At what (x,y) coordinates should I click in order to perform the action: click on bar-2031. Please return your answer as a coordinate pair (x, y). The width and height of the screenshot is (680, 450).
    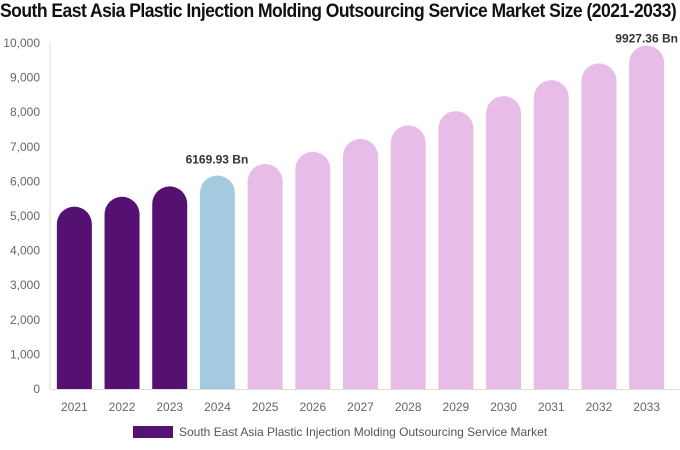
    Looking at the image, I should click on (551, 235).